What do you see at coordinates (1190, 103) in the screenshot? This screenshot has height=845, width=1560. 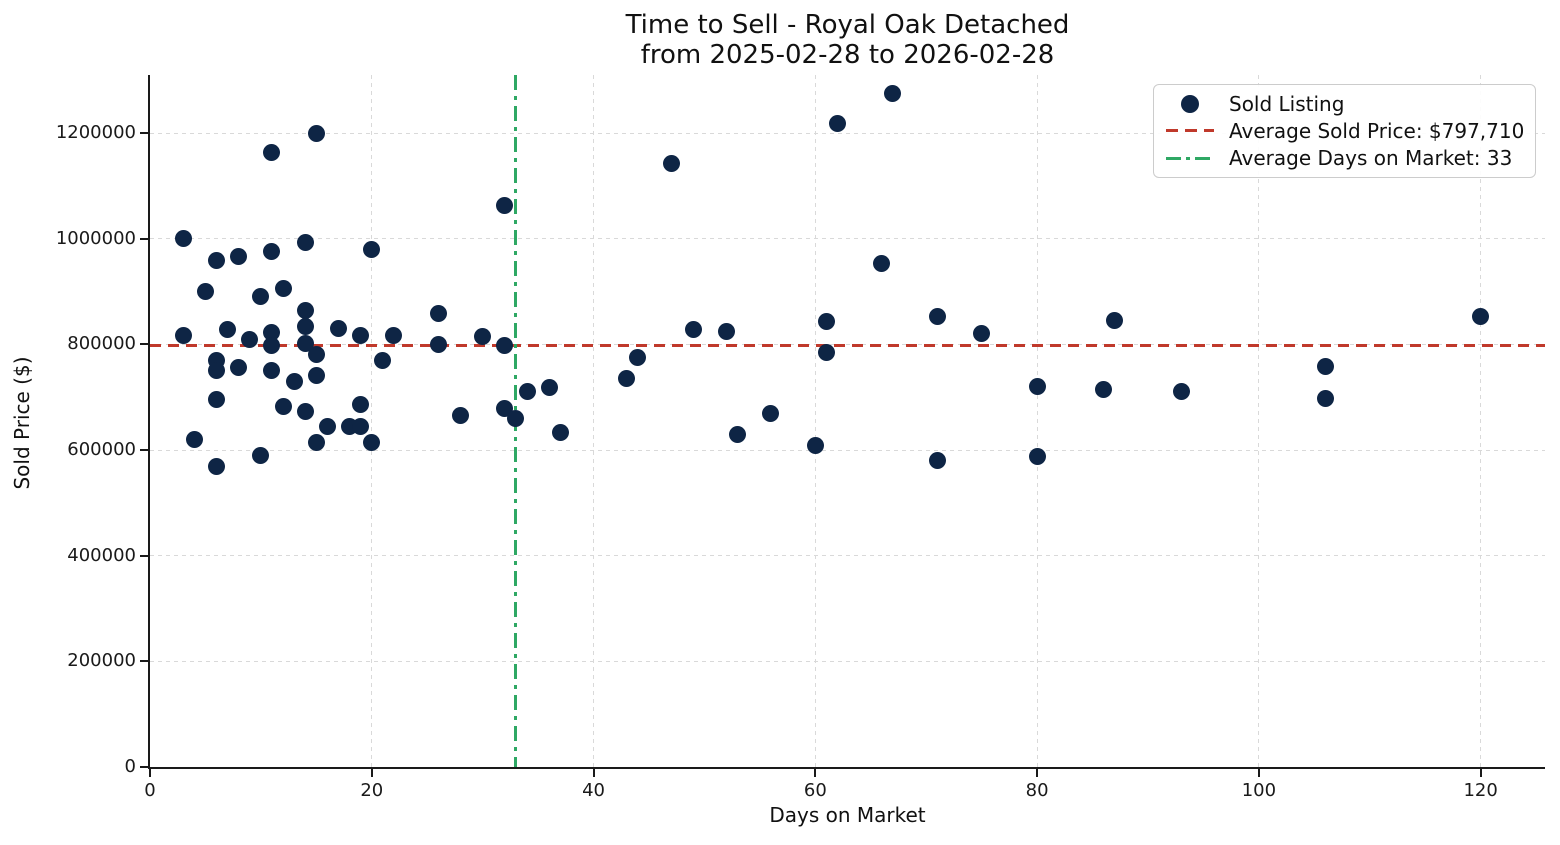 I see `sold-listing-dot-icon` at bounding box center [1190, 103].